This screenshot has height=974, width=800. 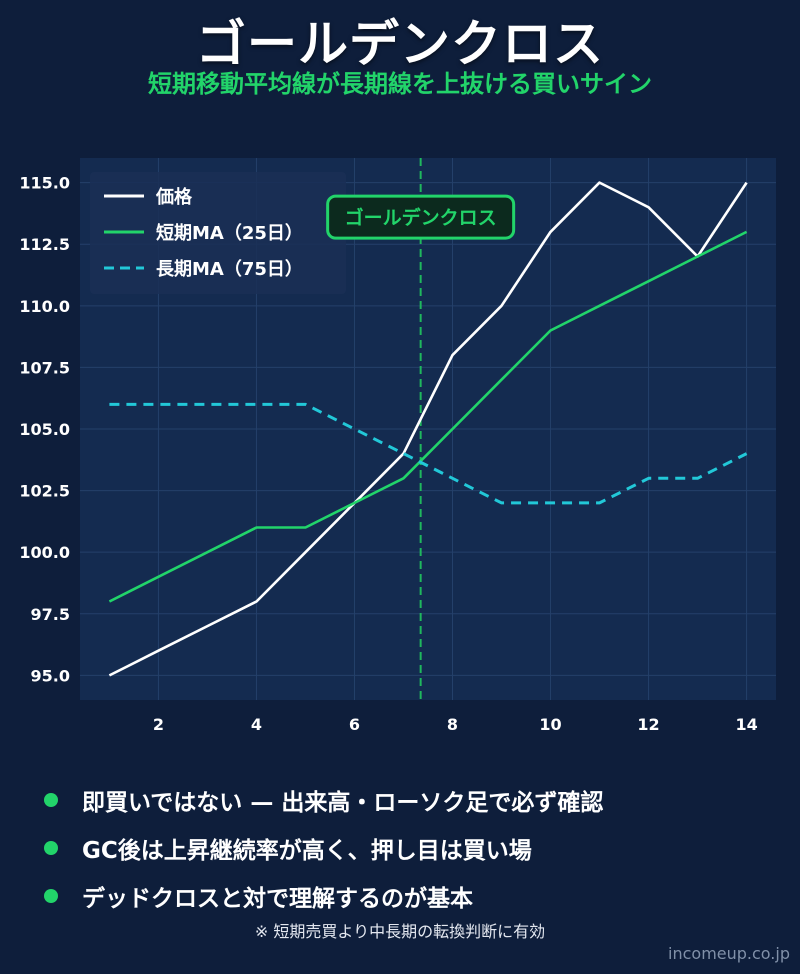 I want to click on x-tick-label: 10, so click(x=550, y=724).